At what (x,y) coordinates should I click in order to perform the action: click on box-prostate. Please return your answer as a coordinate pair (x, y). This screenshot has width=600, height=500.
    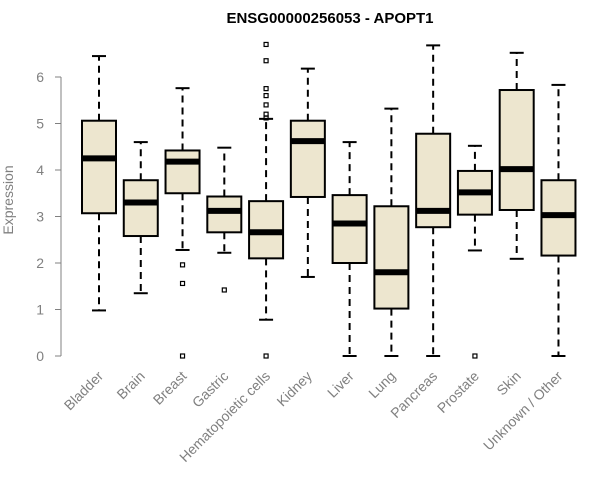
    Looking at the image, I should click on (474, 251).